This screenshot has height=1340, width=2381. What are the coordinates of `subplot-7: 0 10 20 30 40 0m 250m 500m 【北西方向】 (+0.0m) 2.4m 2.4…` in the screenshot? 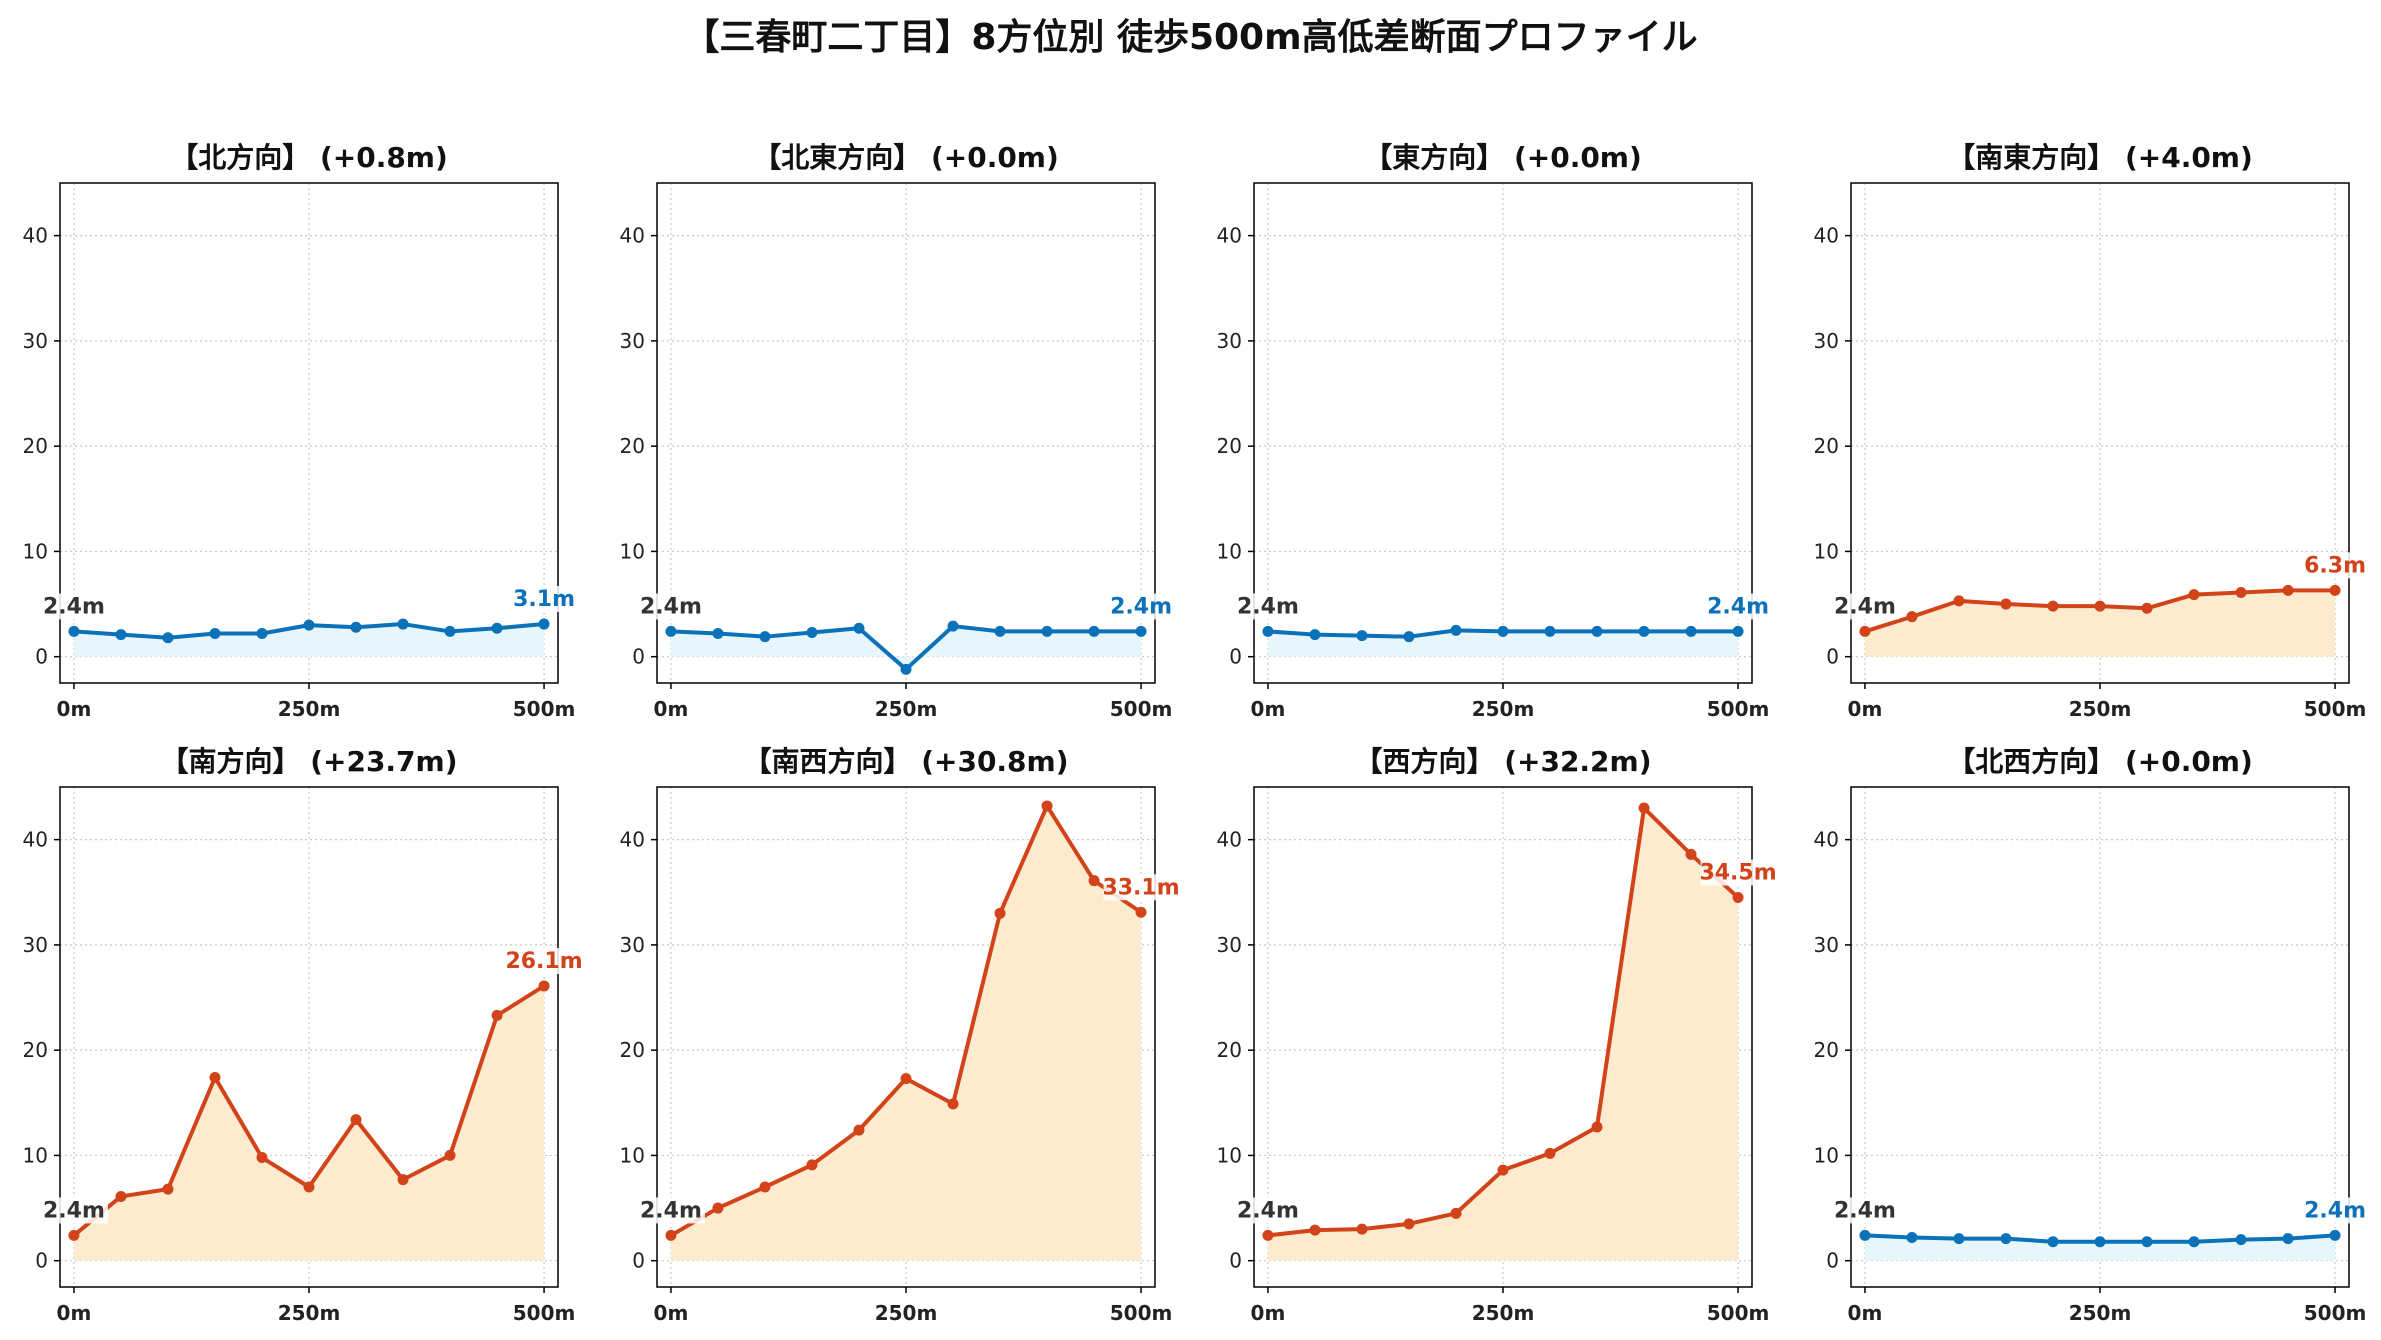 It's located at (2090, 1035).